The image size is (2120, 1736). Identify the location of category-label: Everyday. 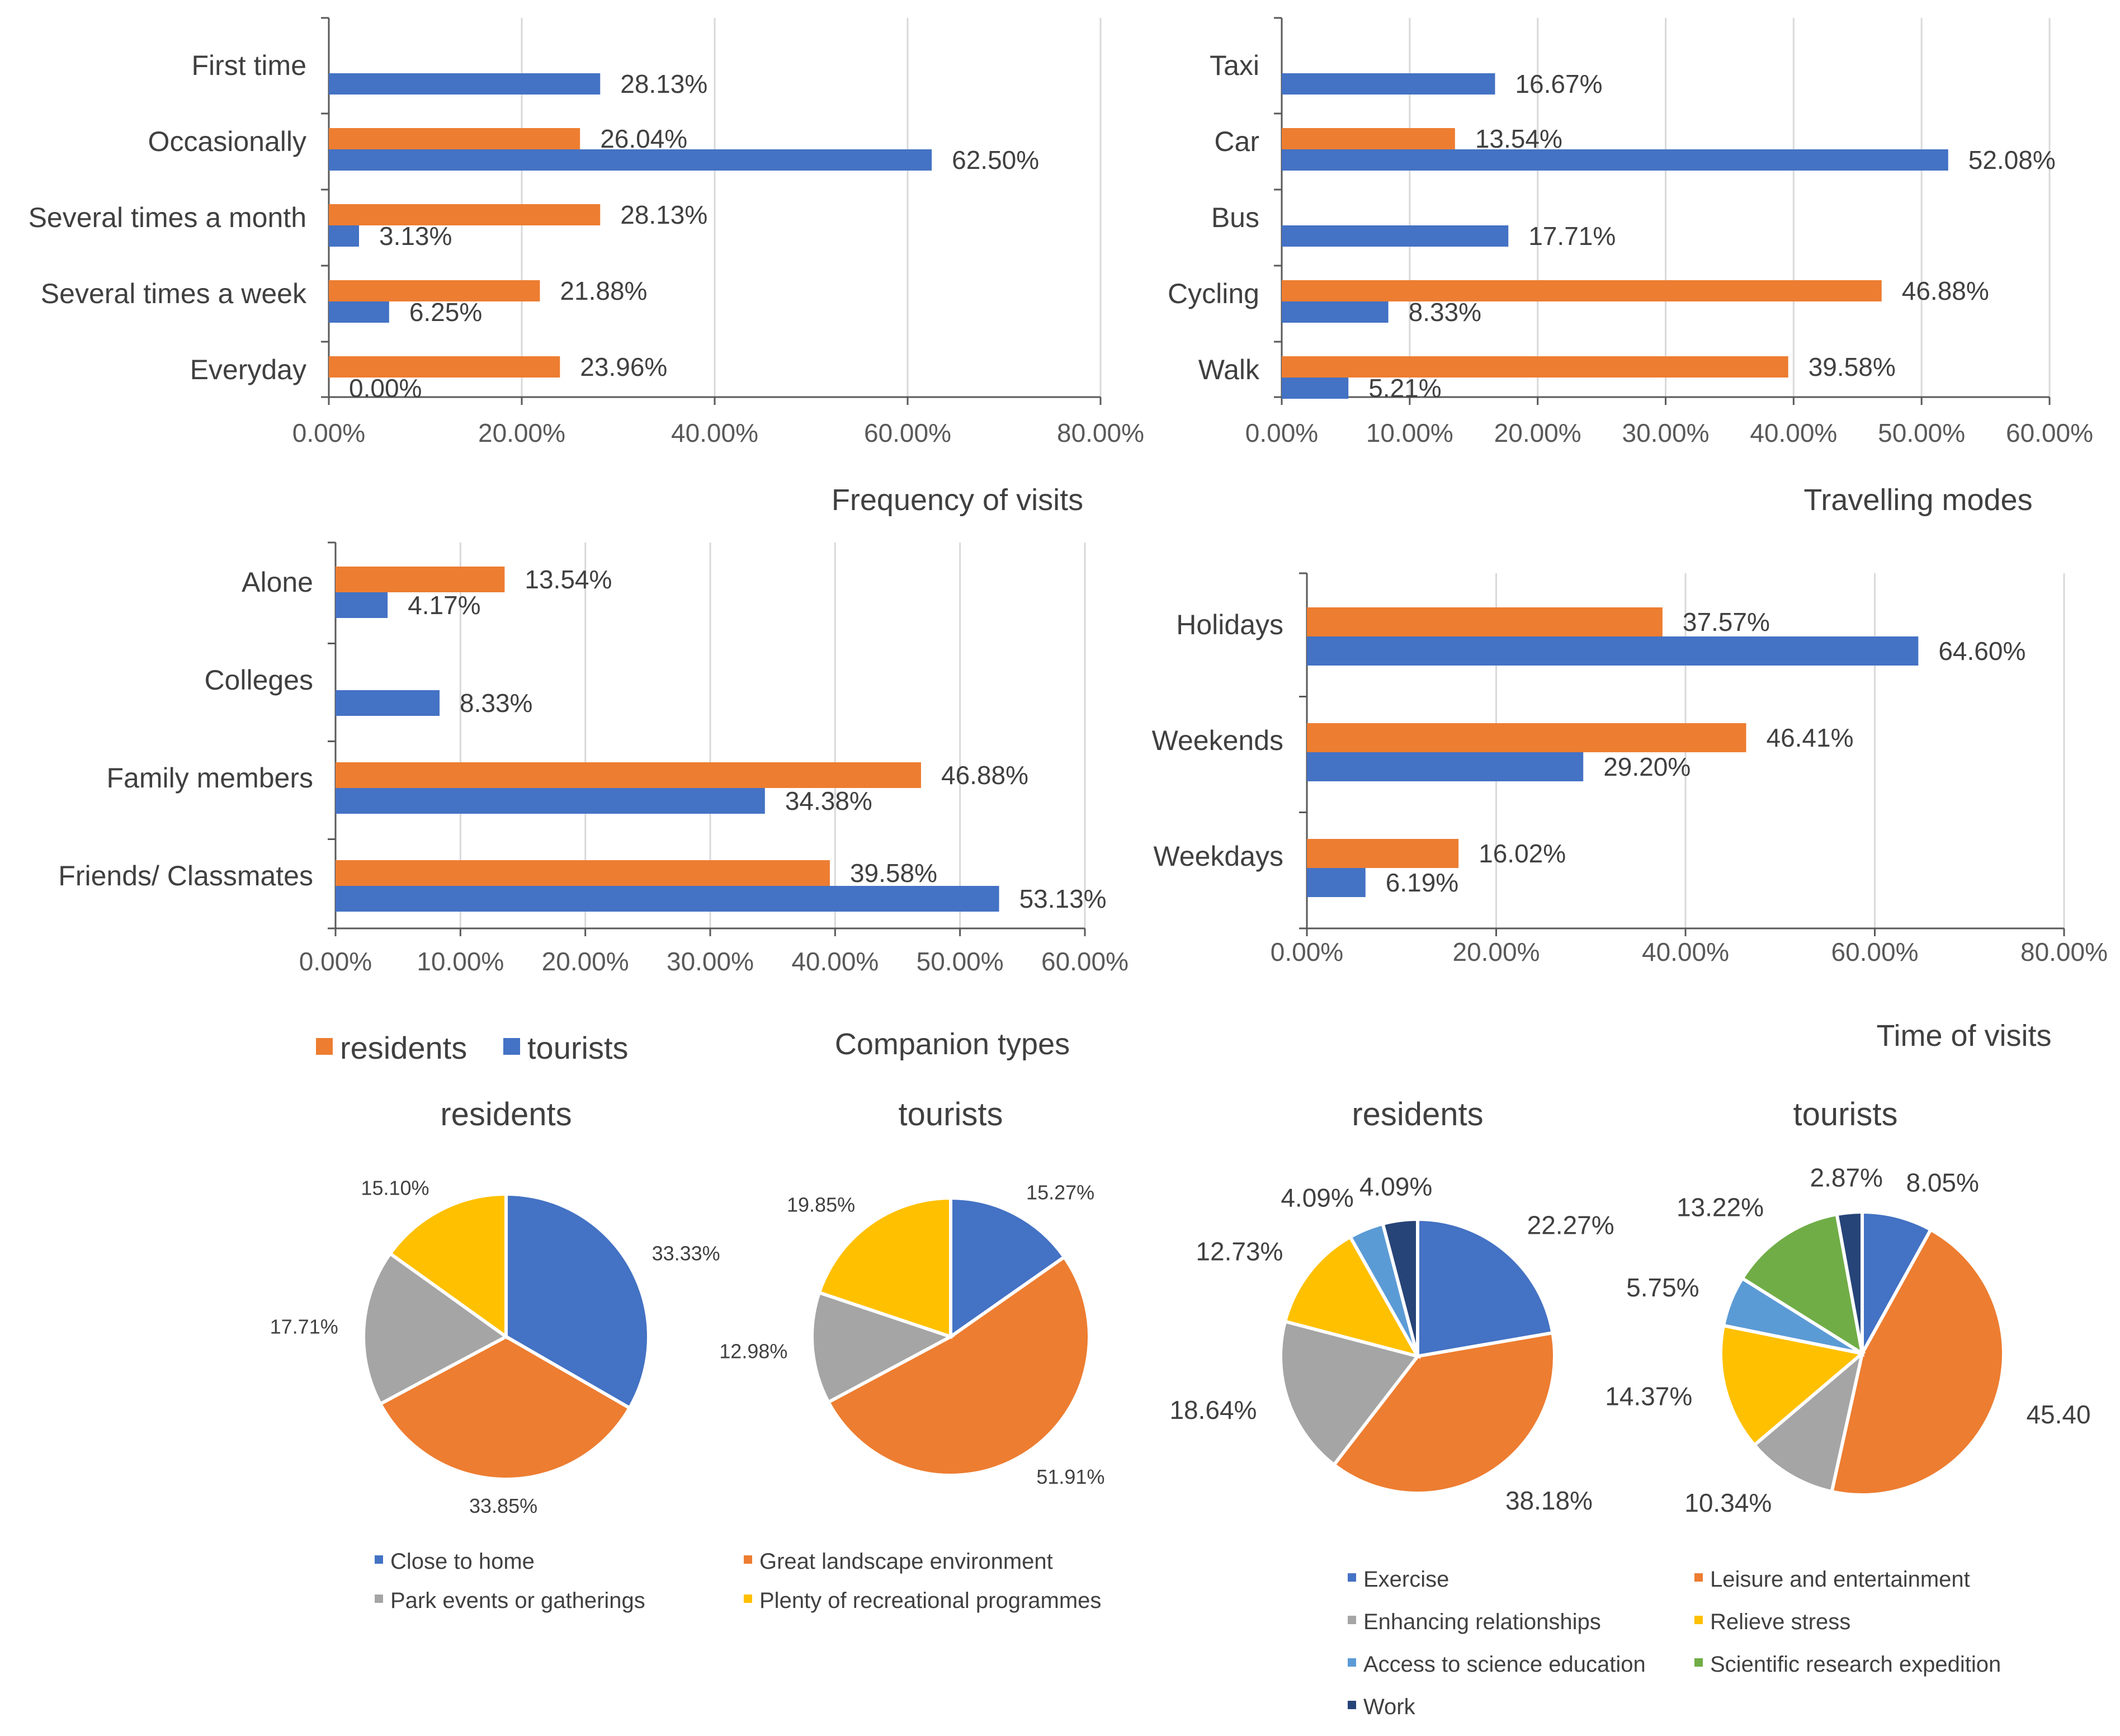
(248, 370).